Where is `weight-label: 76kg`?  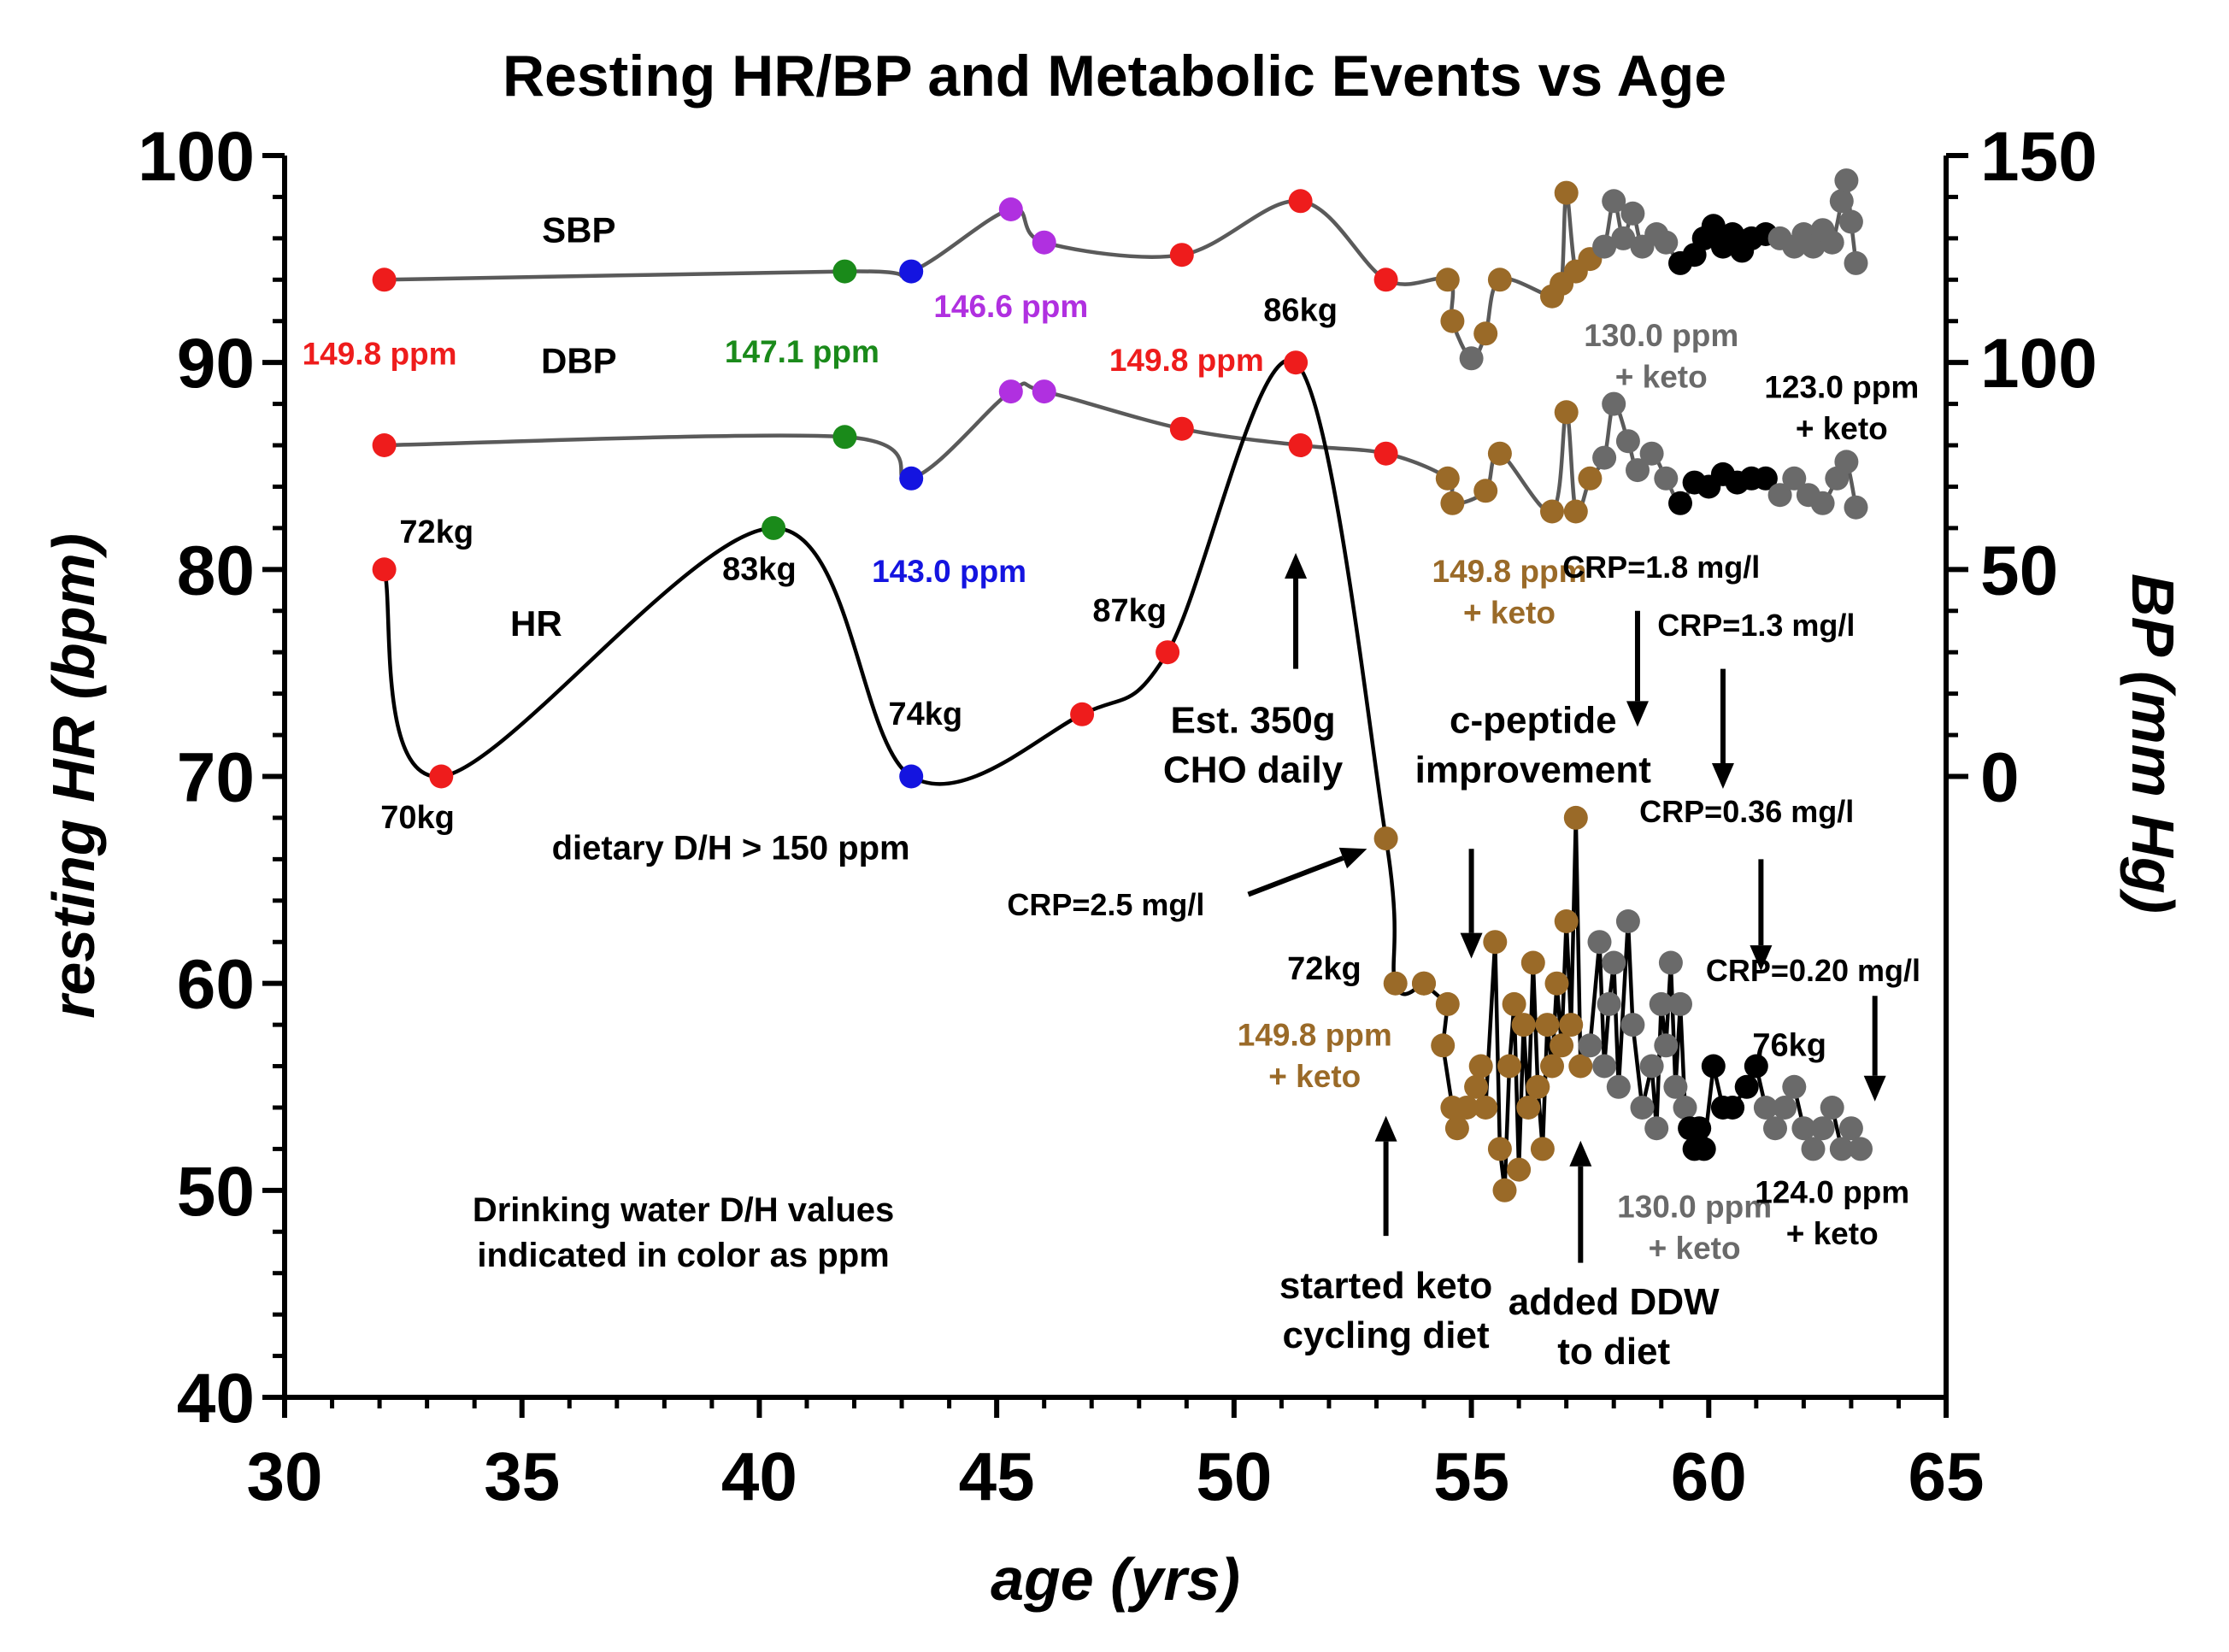
weight-label: 76kg is located at coordinates (1789, 1045).